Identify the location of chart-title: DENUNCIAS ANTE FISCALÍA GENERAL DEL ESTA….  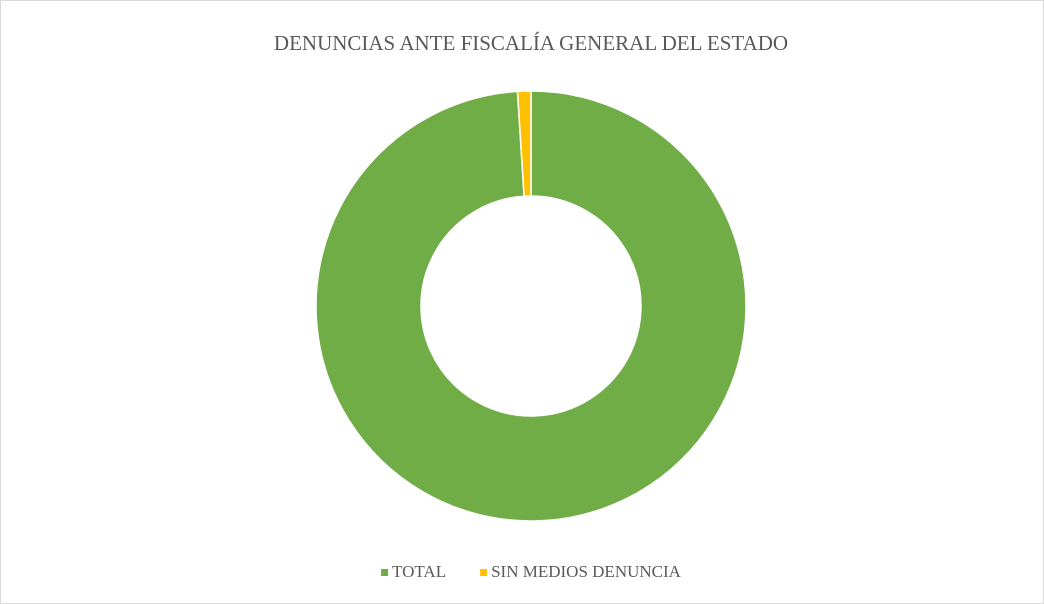
(531, 43).